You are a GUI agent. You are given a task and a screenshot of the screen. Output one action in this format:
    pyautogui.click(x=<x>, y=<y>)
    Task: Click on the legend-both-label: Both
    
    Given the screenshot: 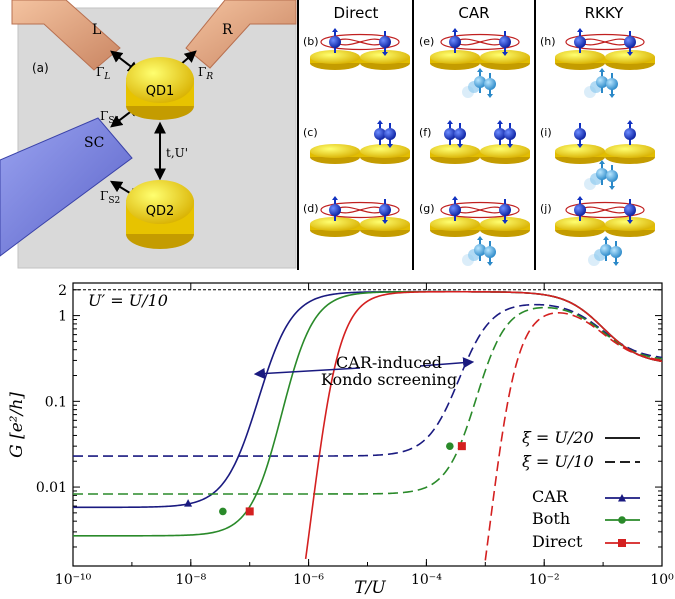 What is the action you would take?
    pyautogui.click(x=551, y=518)
    